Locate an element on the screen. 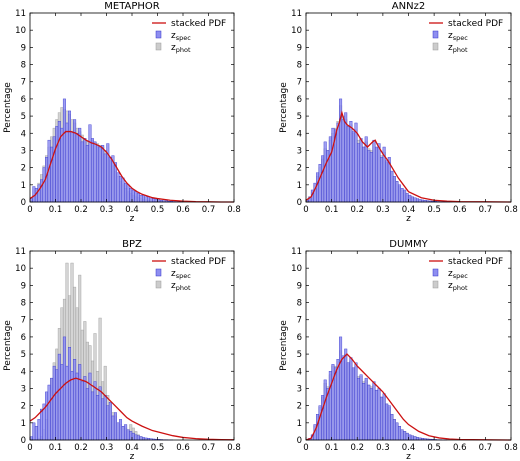  x-tick-label: 0.5 is located at coordinates (158, 448).